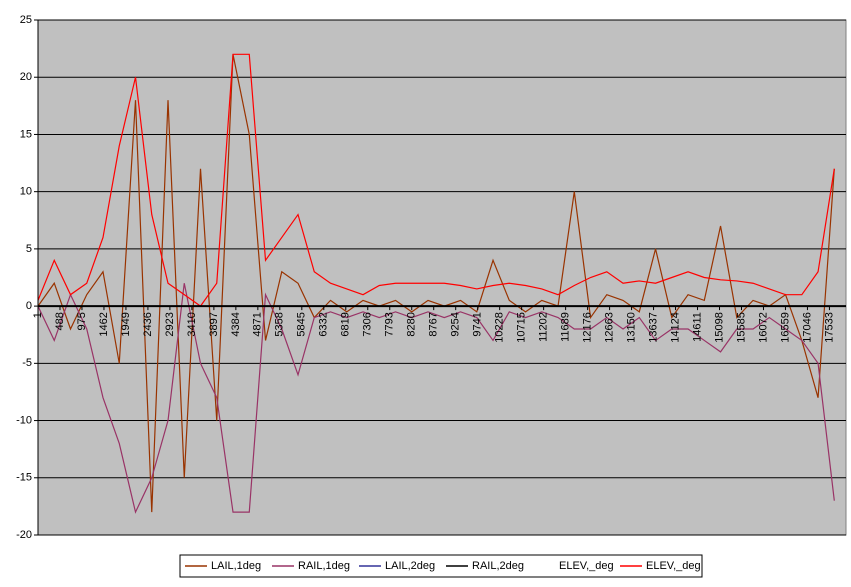 The height and width of the screenshot is (587, 851). I want to click on x-tick-label: 15098, so click(719, 327).